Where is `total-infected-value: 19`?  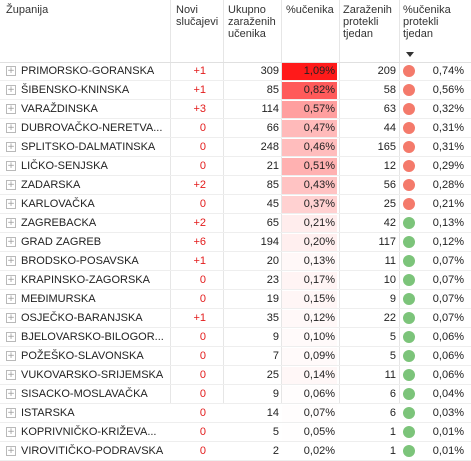
total-infected-value: 19 is located at coordinates (272, 299).